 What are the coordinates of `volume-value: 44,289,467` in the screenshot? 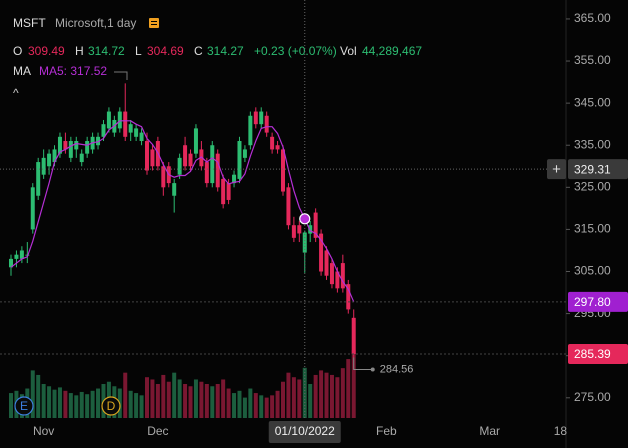 It's located at (392, 51).